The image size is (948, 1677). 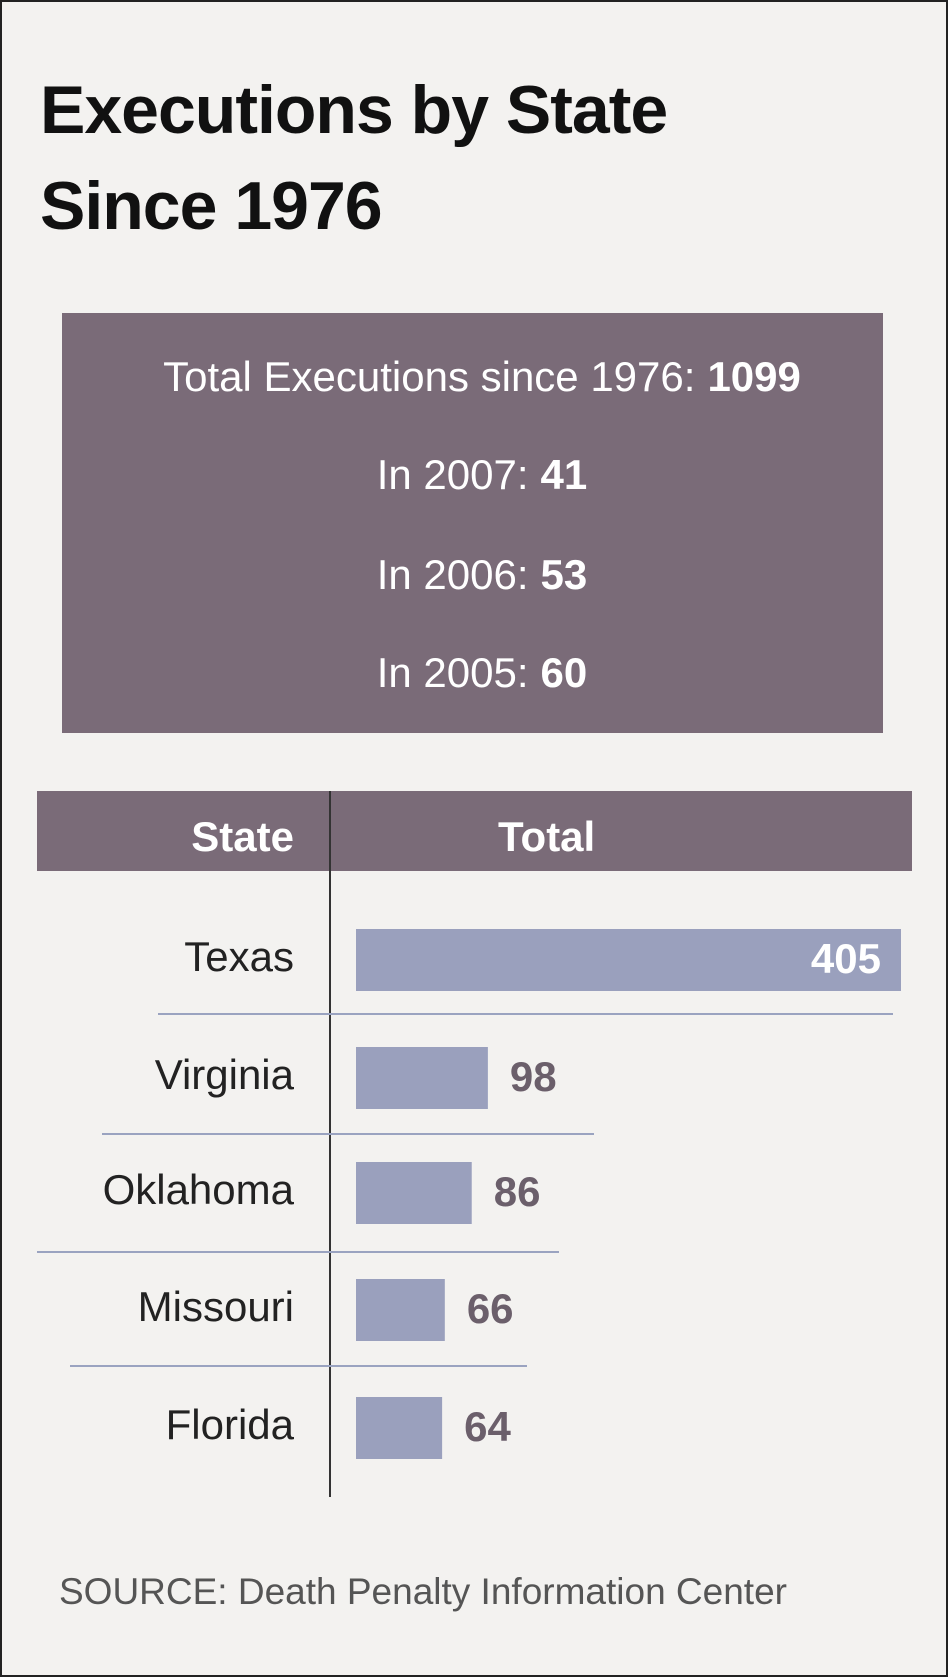 What do you see at coordinates (453, 474) in the screenshot?
I see `summary-label: In 2007:` at bounding box center [453, 474].